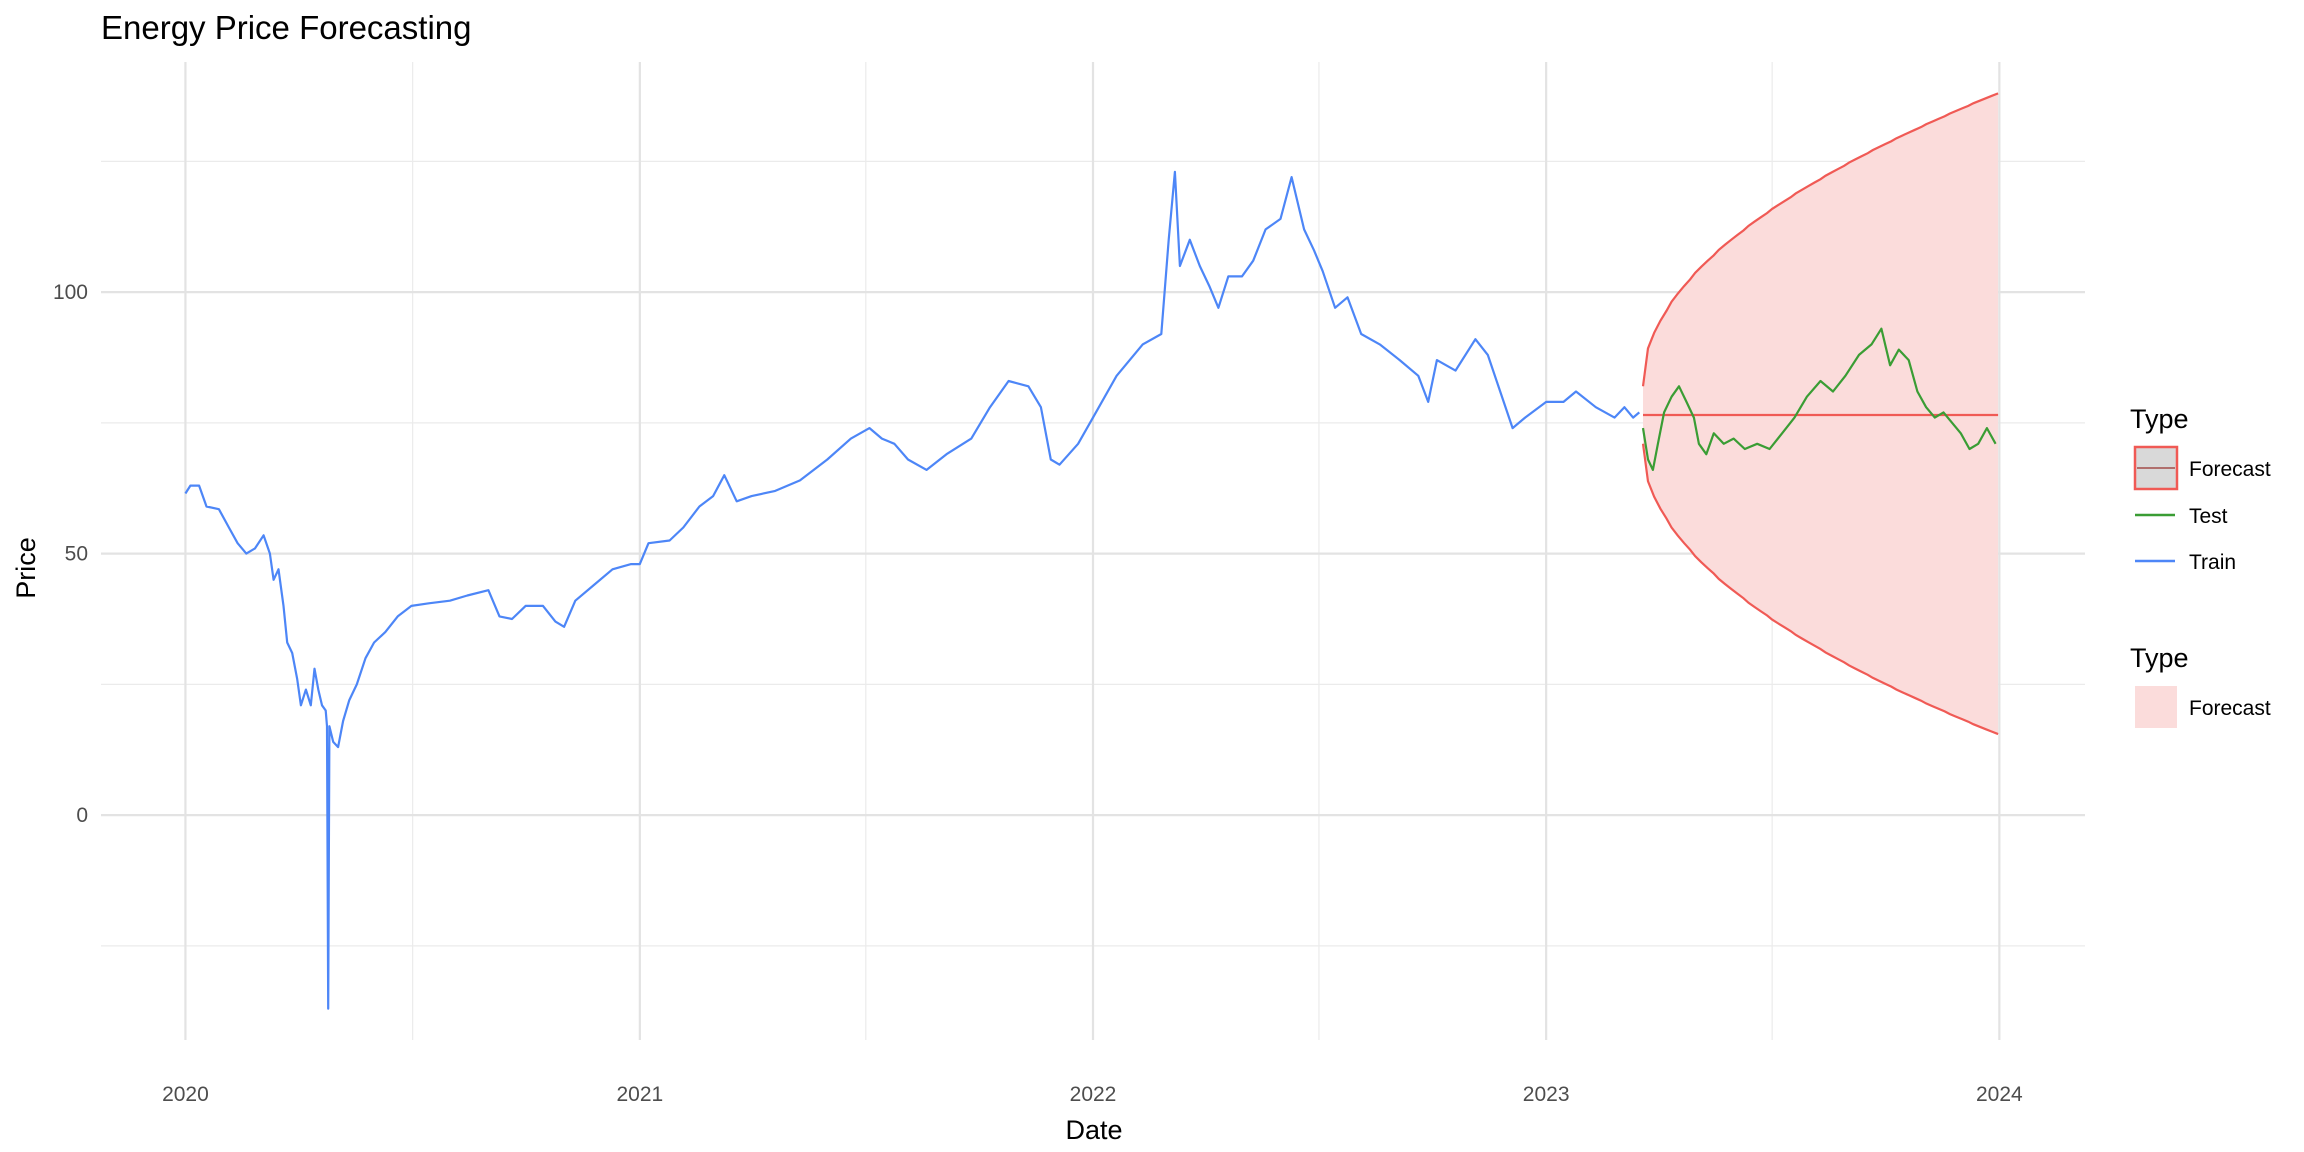 The height and width of the screenshot is (1152, 2304). What do you see at coordinates (70, 292) in the screenshot?
I see `y-tick-label: 100` at bounding box center [70, 292].